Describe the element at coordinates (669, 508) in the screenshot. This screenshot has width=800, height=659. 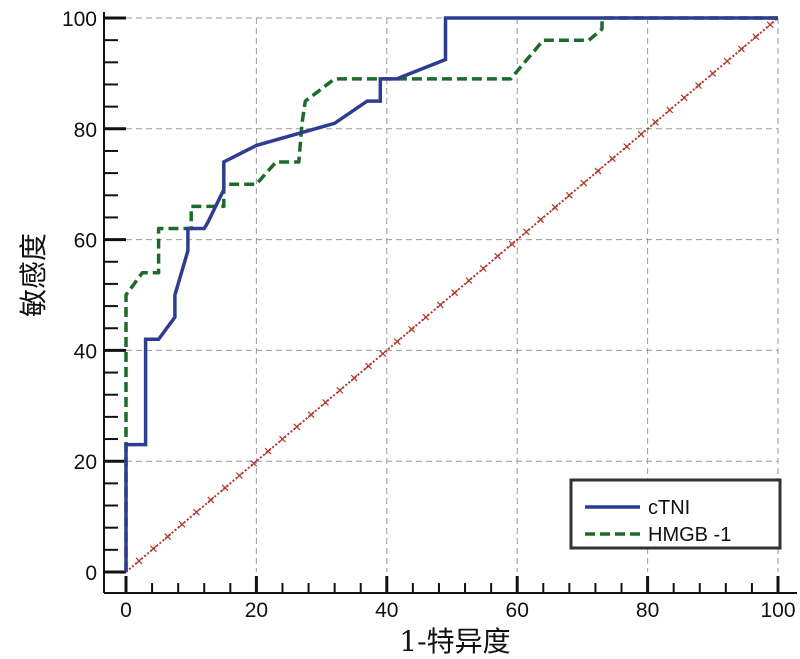
I see `legend-label-ctni: cTNI` at that location.